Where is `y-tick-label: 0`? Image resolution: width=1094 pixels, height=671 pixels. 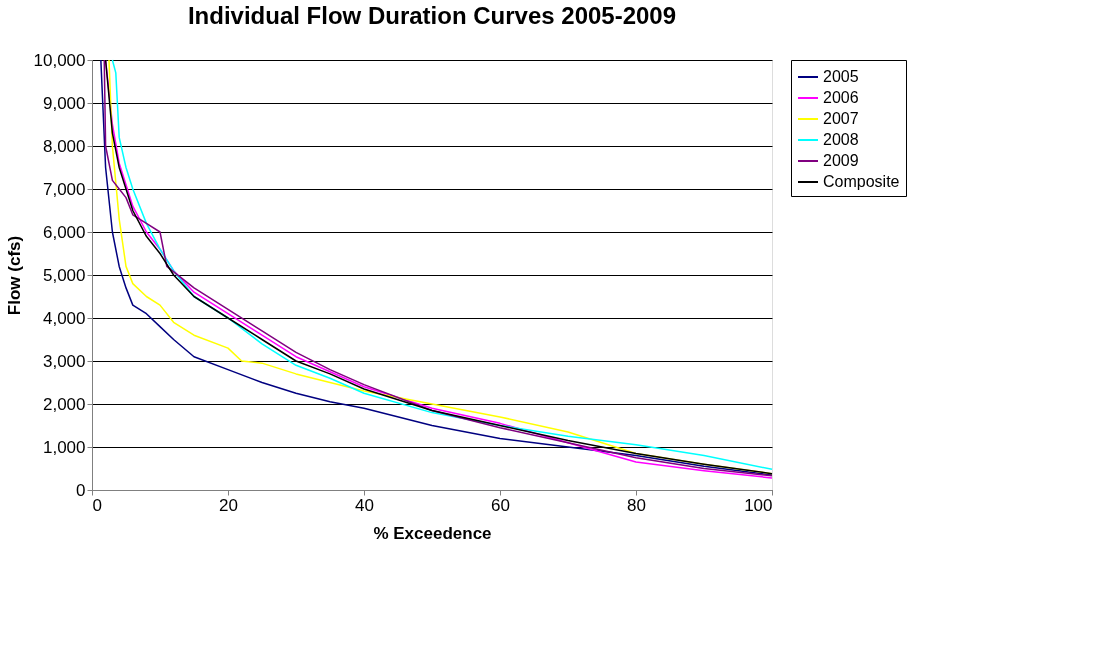 y-tick-label: 0 is located at coordinates (81, 490).